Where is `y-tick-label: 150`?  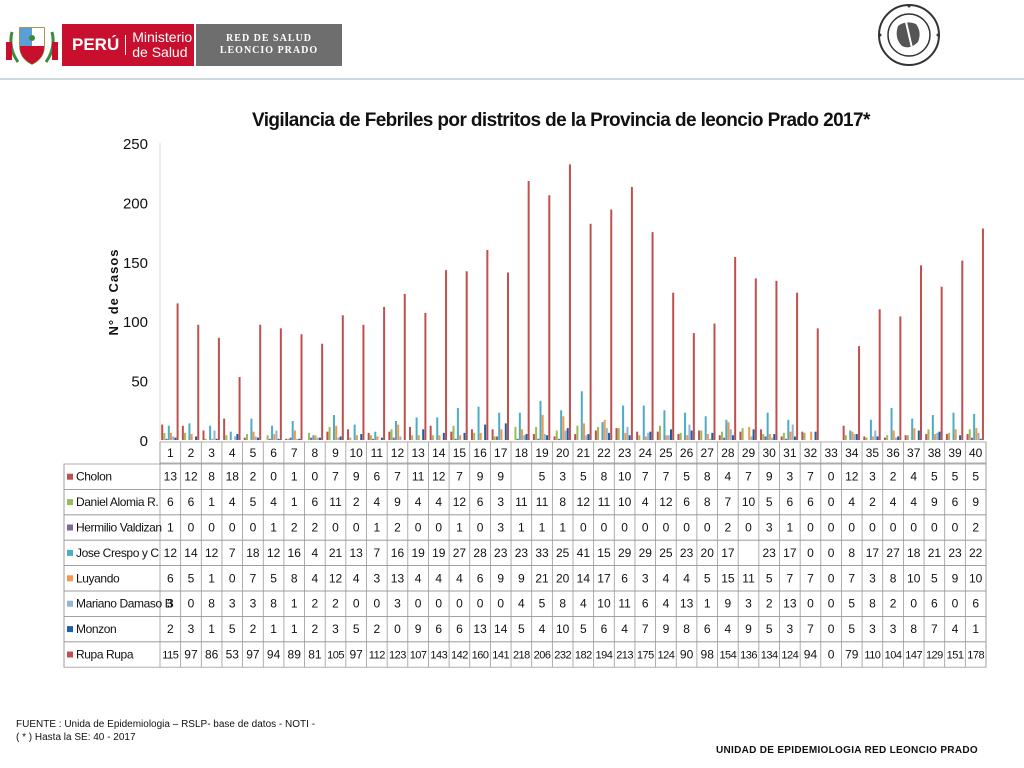
y-tick-label: 150 is located at coordinates (135, 263).